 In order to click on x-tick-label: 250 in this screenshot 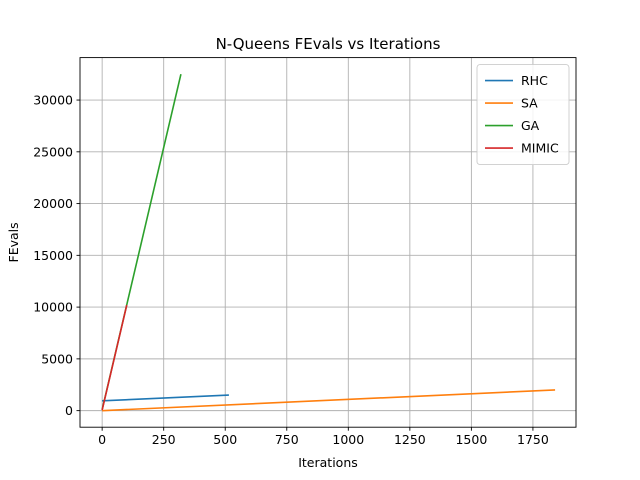, I will do `click(164, 439)`.